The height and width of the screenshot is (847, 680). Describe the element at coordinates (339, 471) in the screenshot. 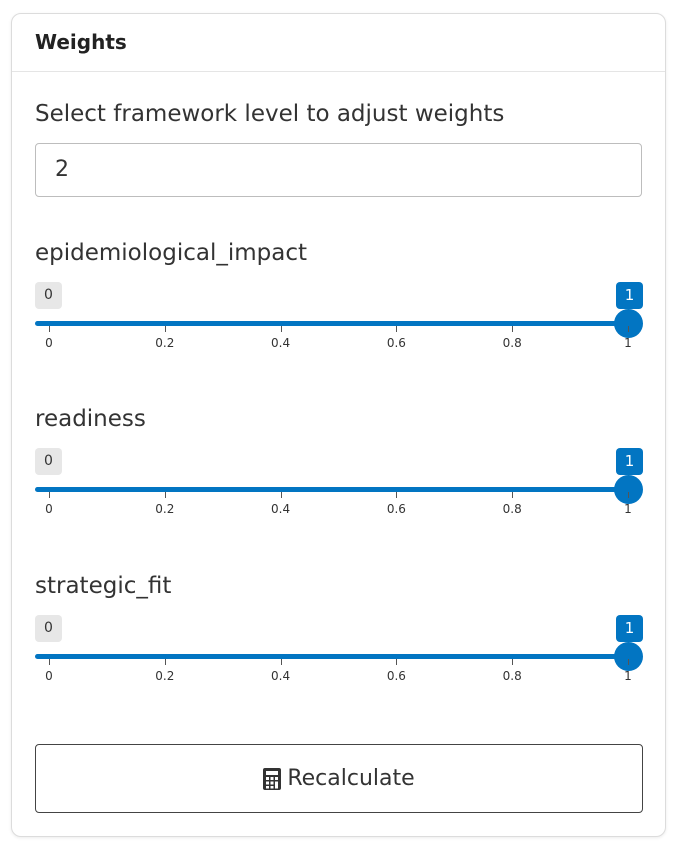

I see `slider-readiness: readiness 0 1 0 0.2 0.4 0.6 0.8 1` at that location.